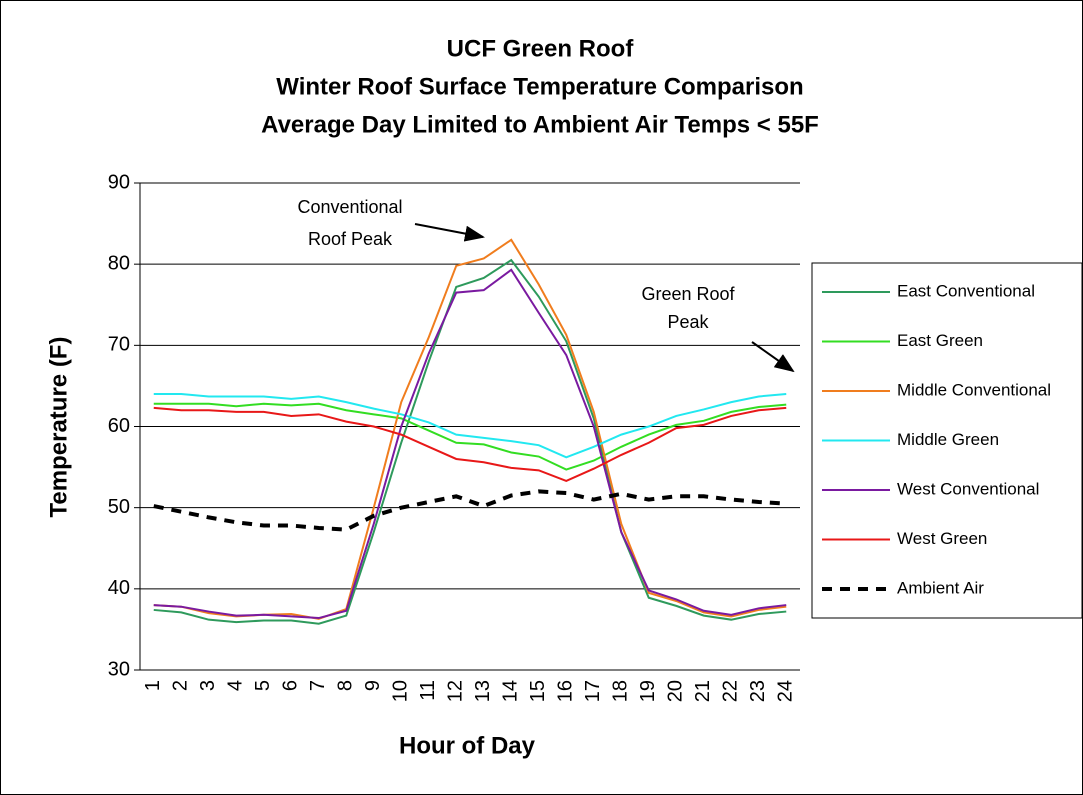 The width and height of the screenshot is (1083, 795). Describe the element at coordinates (263, 685) in the screenshot. I see `x-tick-label: 5` at that location.